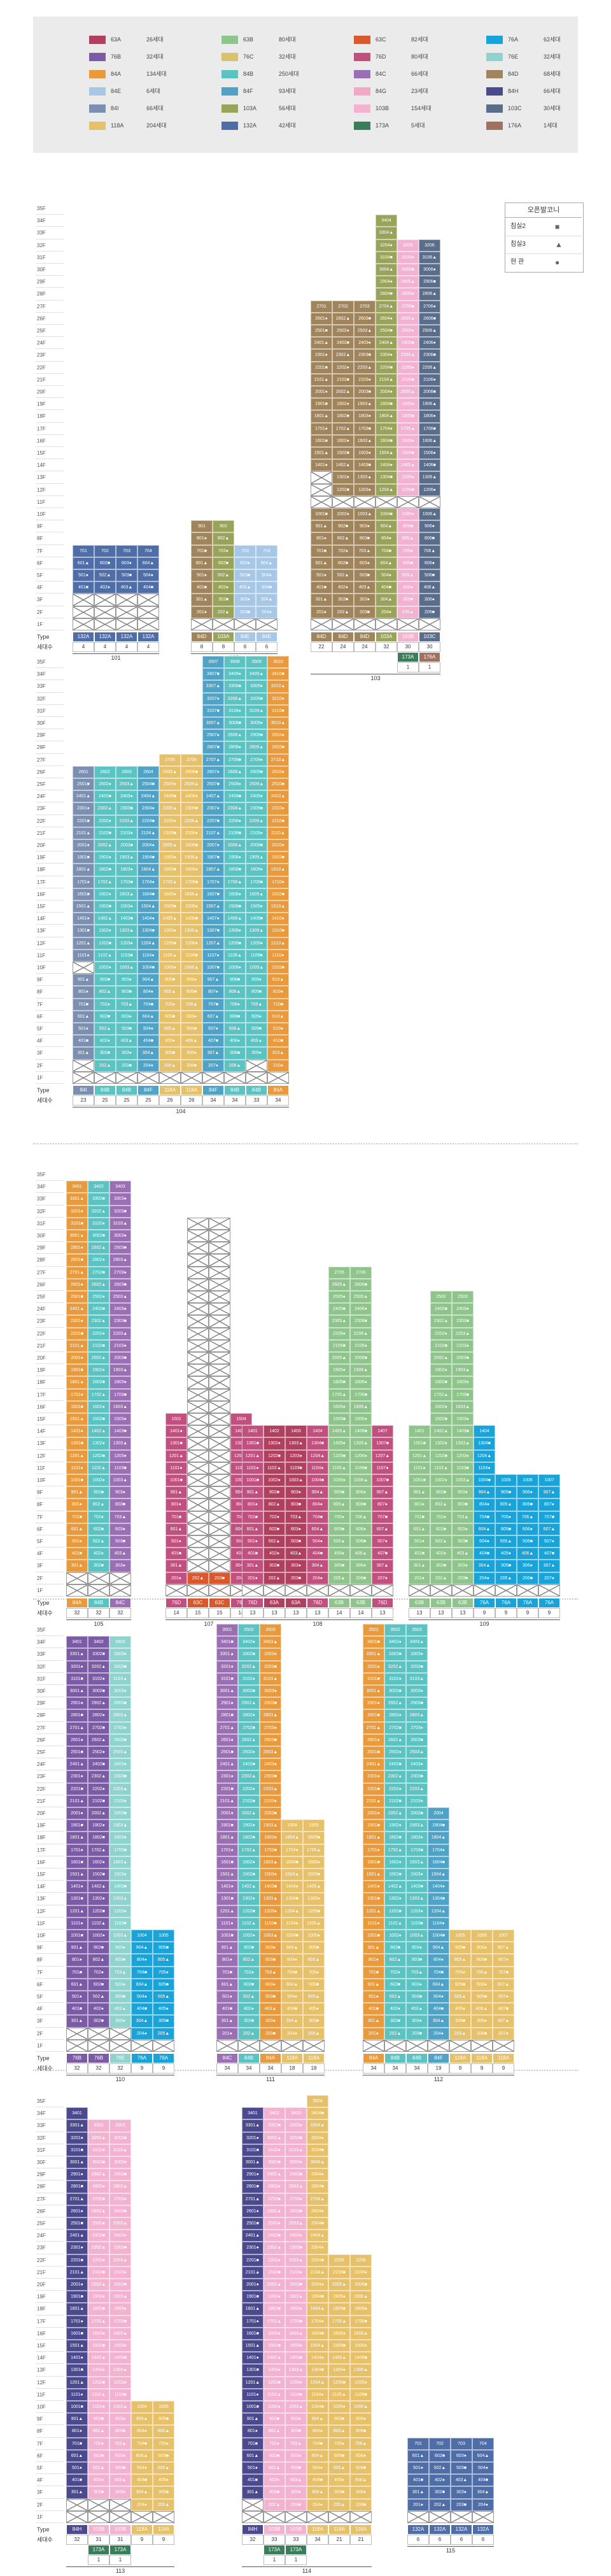 This screenshot has width=611, height=2576. I want to click on unit-cell: 307▲, so click(503, 2022).